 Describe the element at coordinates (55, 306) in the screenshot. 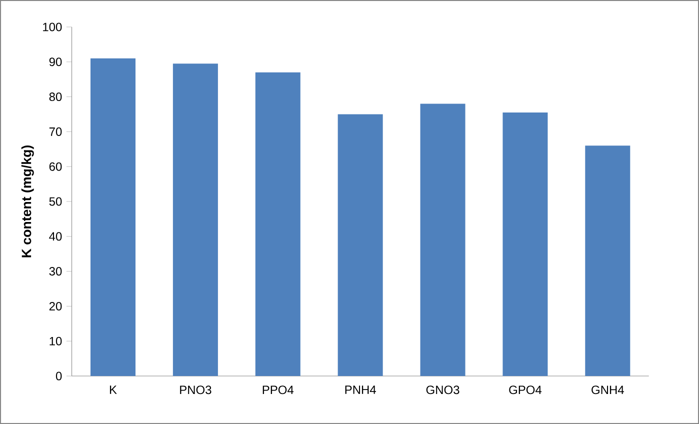

I see `y-tick-label: 20` at that location.